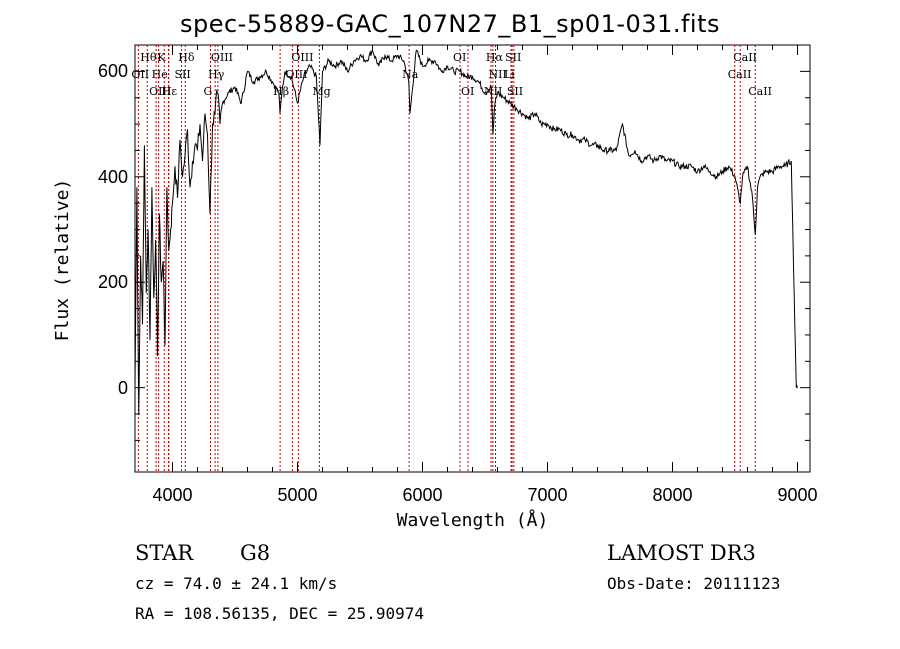  What do you see at coordinates (279, 613) in the screenshot?
I see `coordinates: RA = 108.56135, DEC = 25.90974` at bounding box center [279, 613].